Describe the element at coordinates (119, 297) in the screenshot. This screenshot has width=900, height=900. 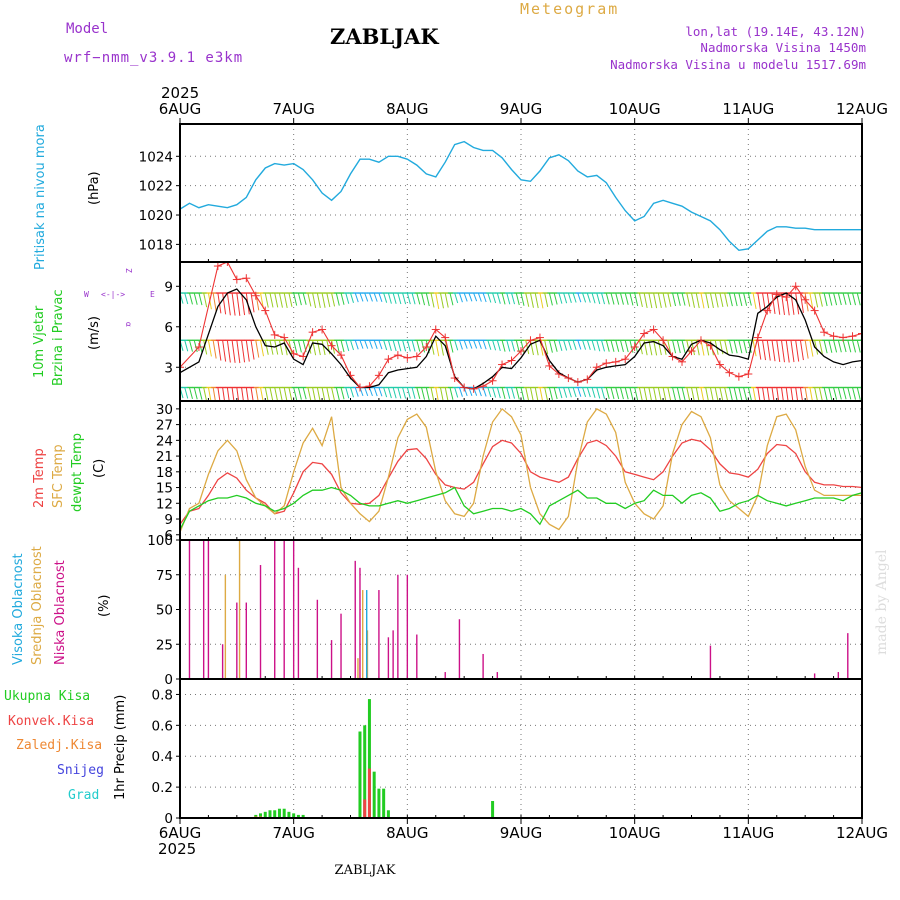
I see `wind-compass: W E <-|-> Z α` at that location.